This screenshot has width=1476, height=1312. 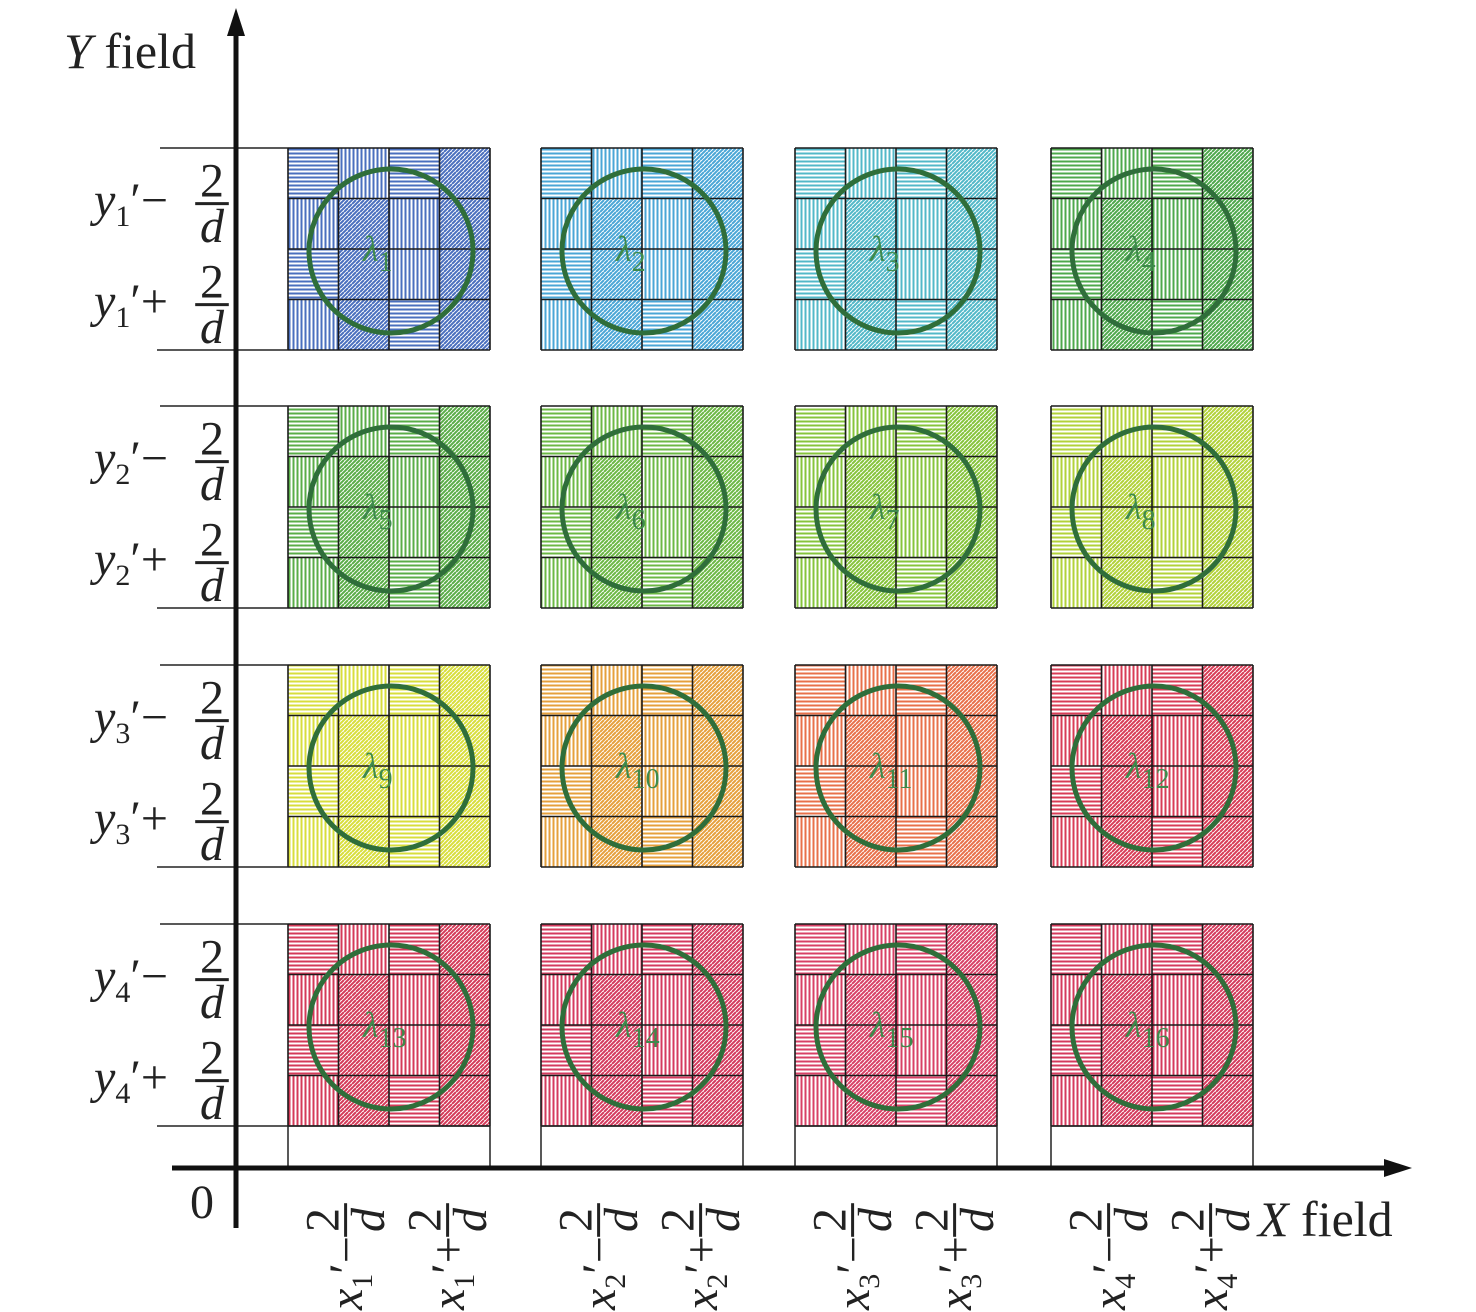 I want to click on y-axis-title: Y field, so click(x=130, y=51).